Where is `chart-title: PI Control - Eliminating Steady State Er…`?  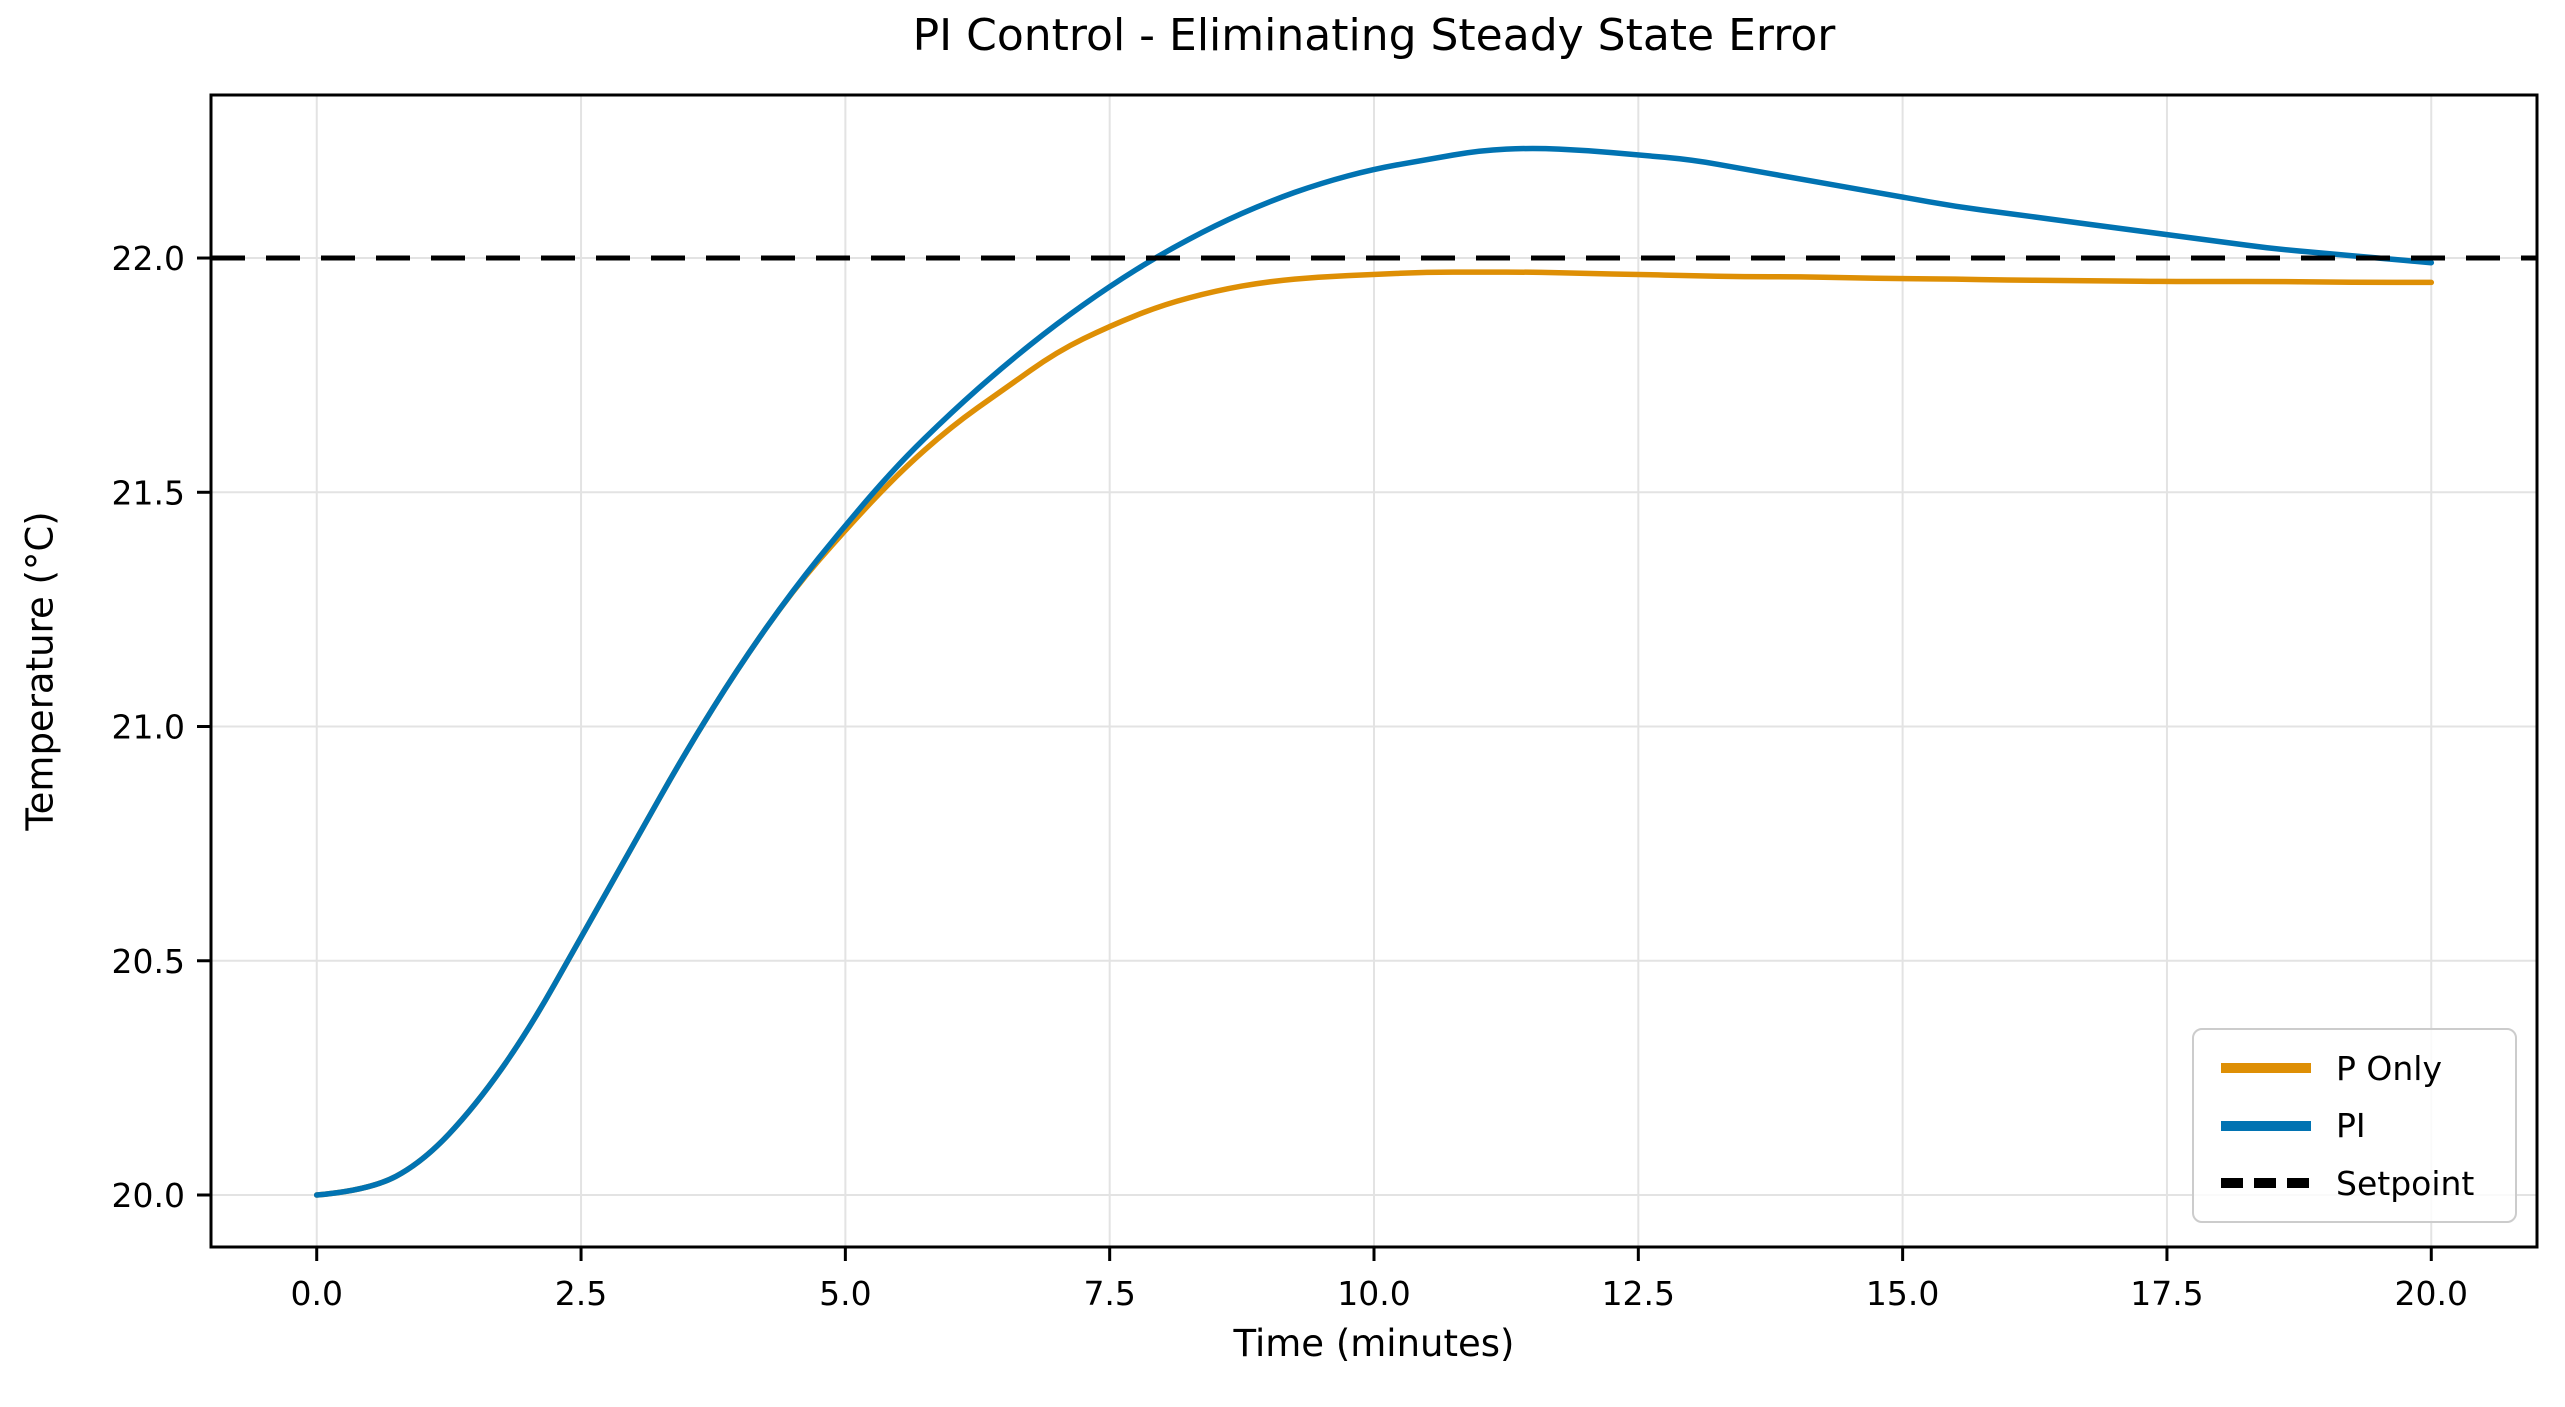 chart-title: PI Control - Eliminating Steady State Er… is located at coordinates (1374, 35).